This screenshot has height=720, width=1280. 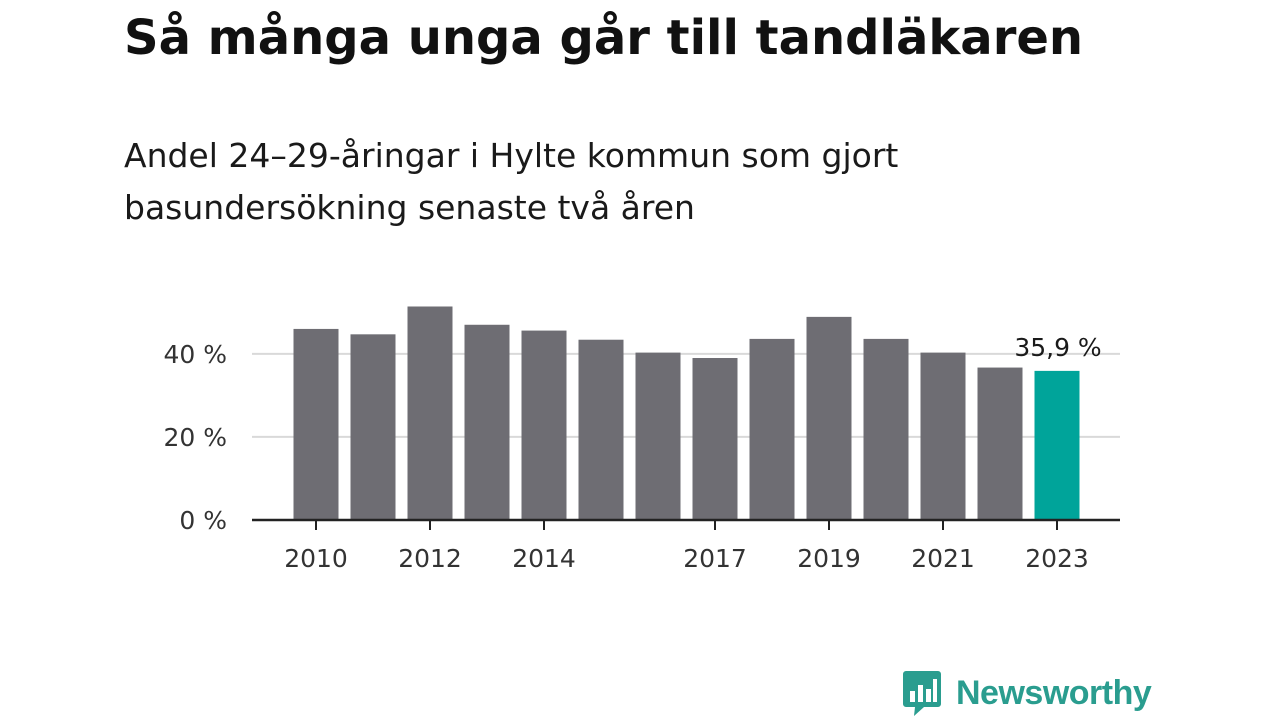 What do you see at coordinates (829, 558) in the screenshot?
I see `x-tick-label: 2019` at bounding box center [829, 558].